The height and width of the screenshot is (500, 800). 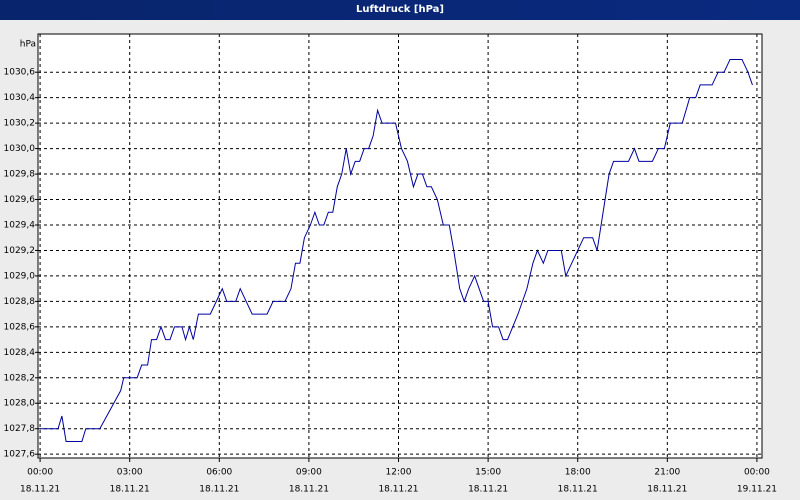 What do you see at coordinates (20, 175) in the screenshot?
I see `y-tick-label: 1029,8` at bounding box center [20, 175].